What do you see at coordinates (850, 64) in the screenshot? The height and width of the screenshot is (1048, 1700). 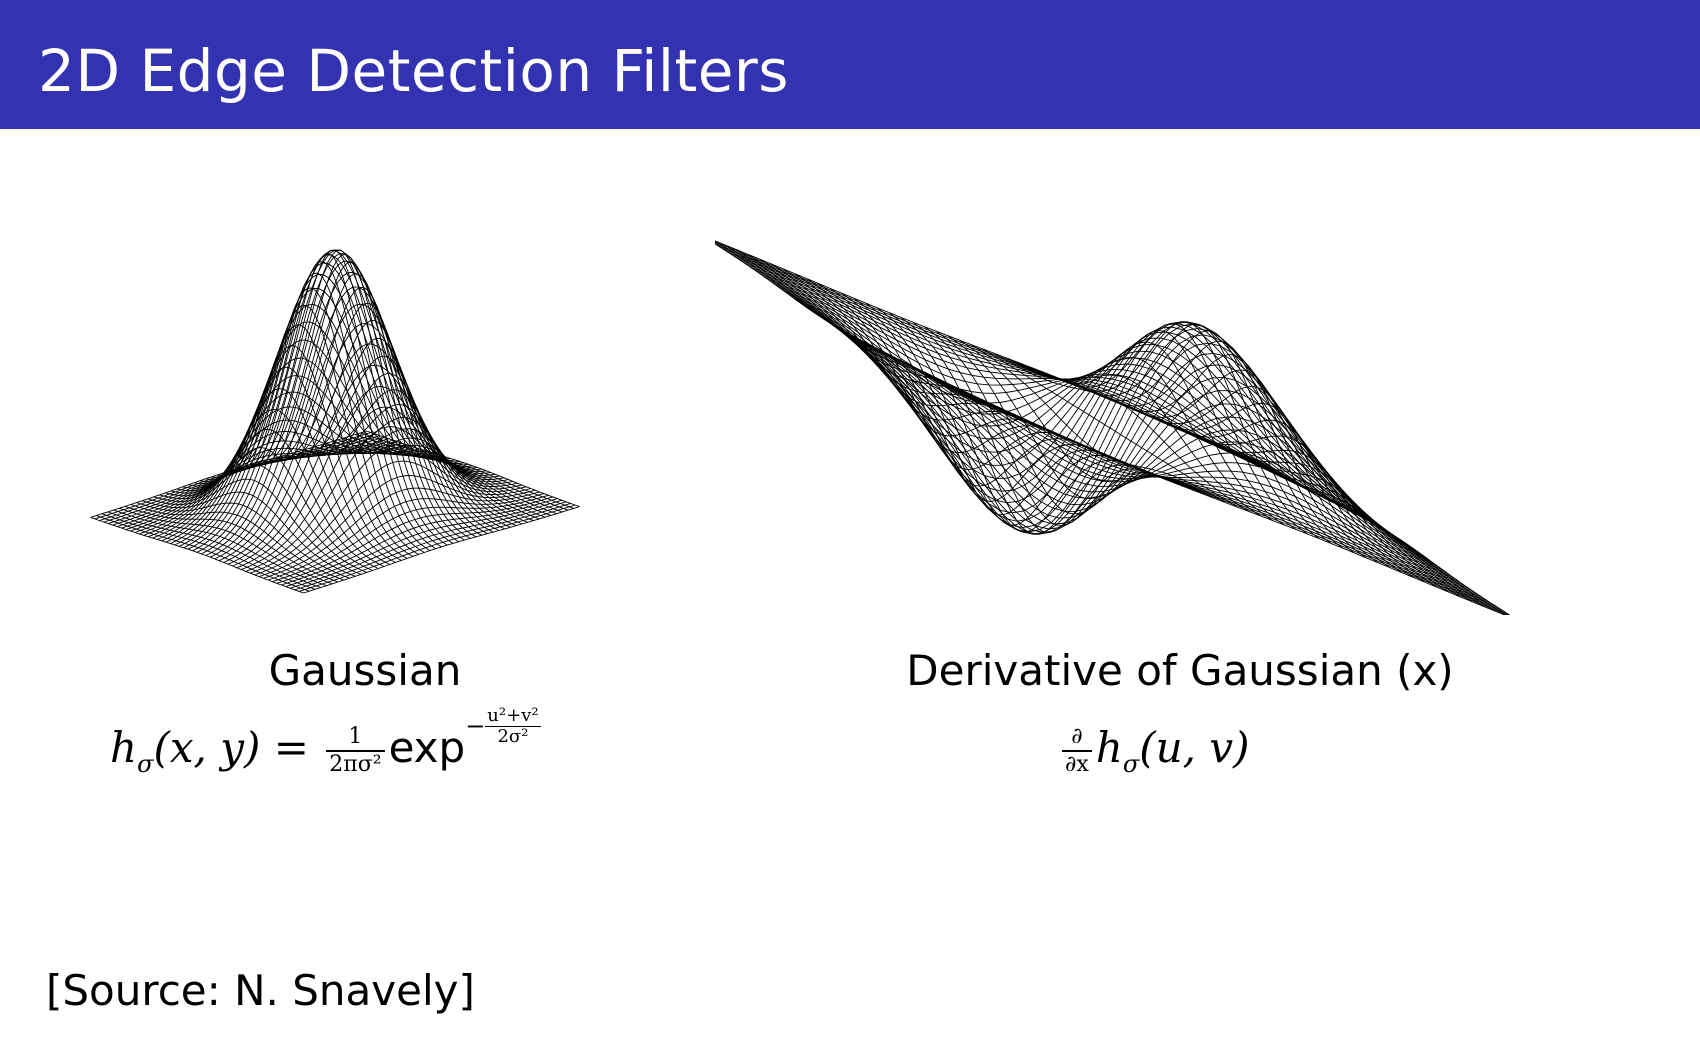 I see `title-bar: 2D Edge Detection Filters` at bounding box center [850, 64].